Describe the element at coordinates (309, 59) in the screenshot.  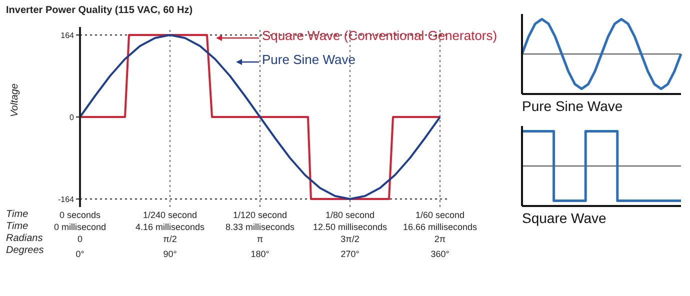
I see `legend-label: Pure Sine Wave` at that location.